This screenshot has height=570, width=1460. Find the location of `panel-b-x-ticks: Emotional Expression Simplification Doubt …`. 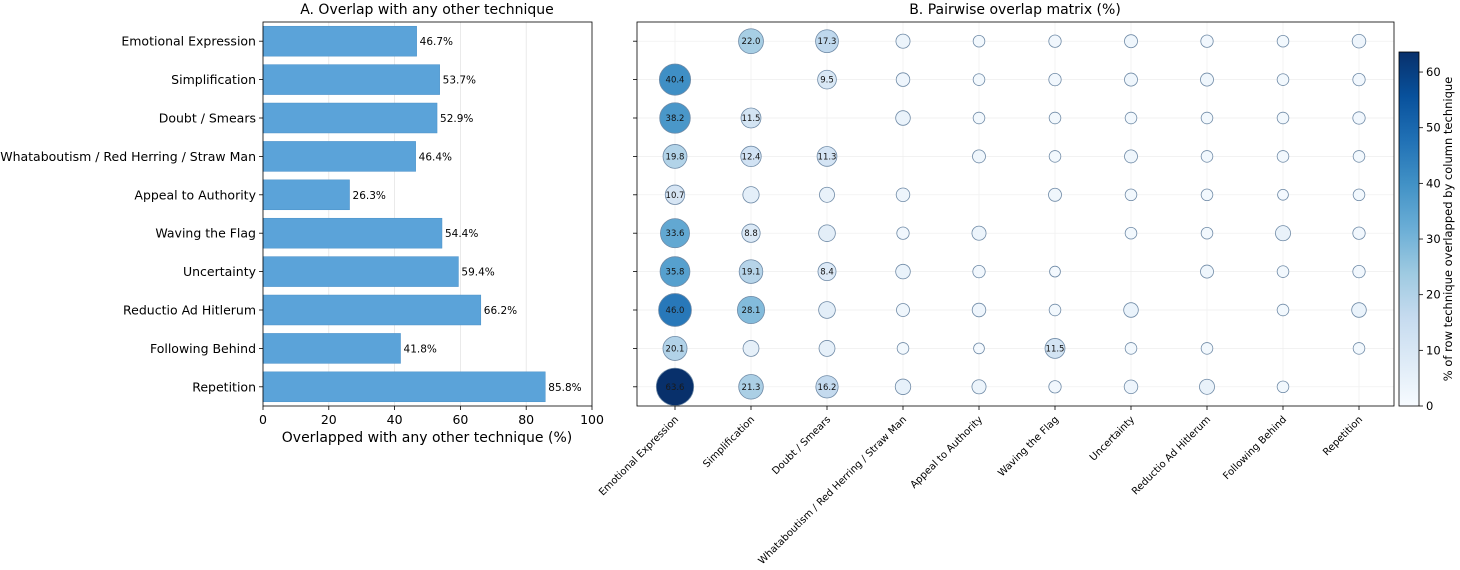

panel-b-x-ticks: Emotional Expression Simplification Doubt … is located at coordinates (981, 486).